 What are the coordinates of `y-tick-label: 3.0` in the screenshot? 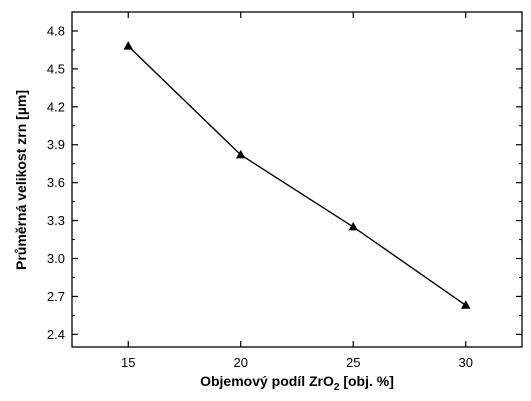 It's located at (56, 258).